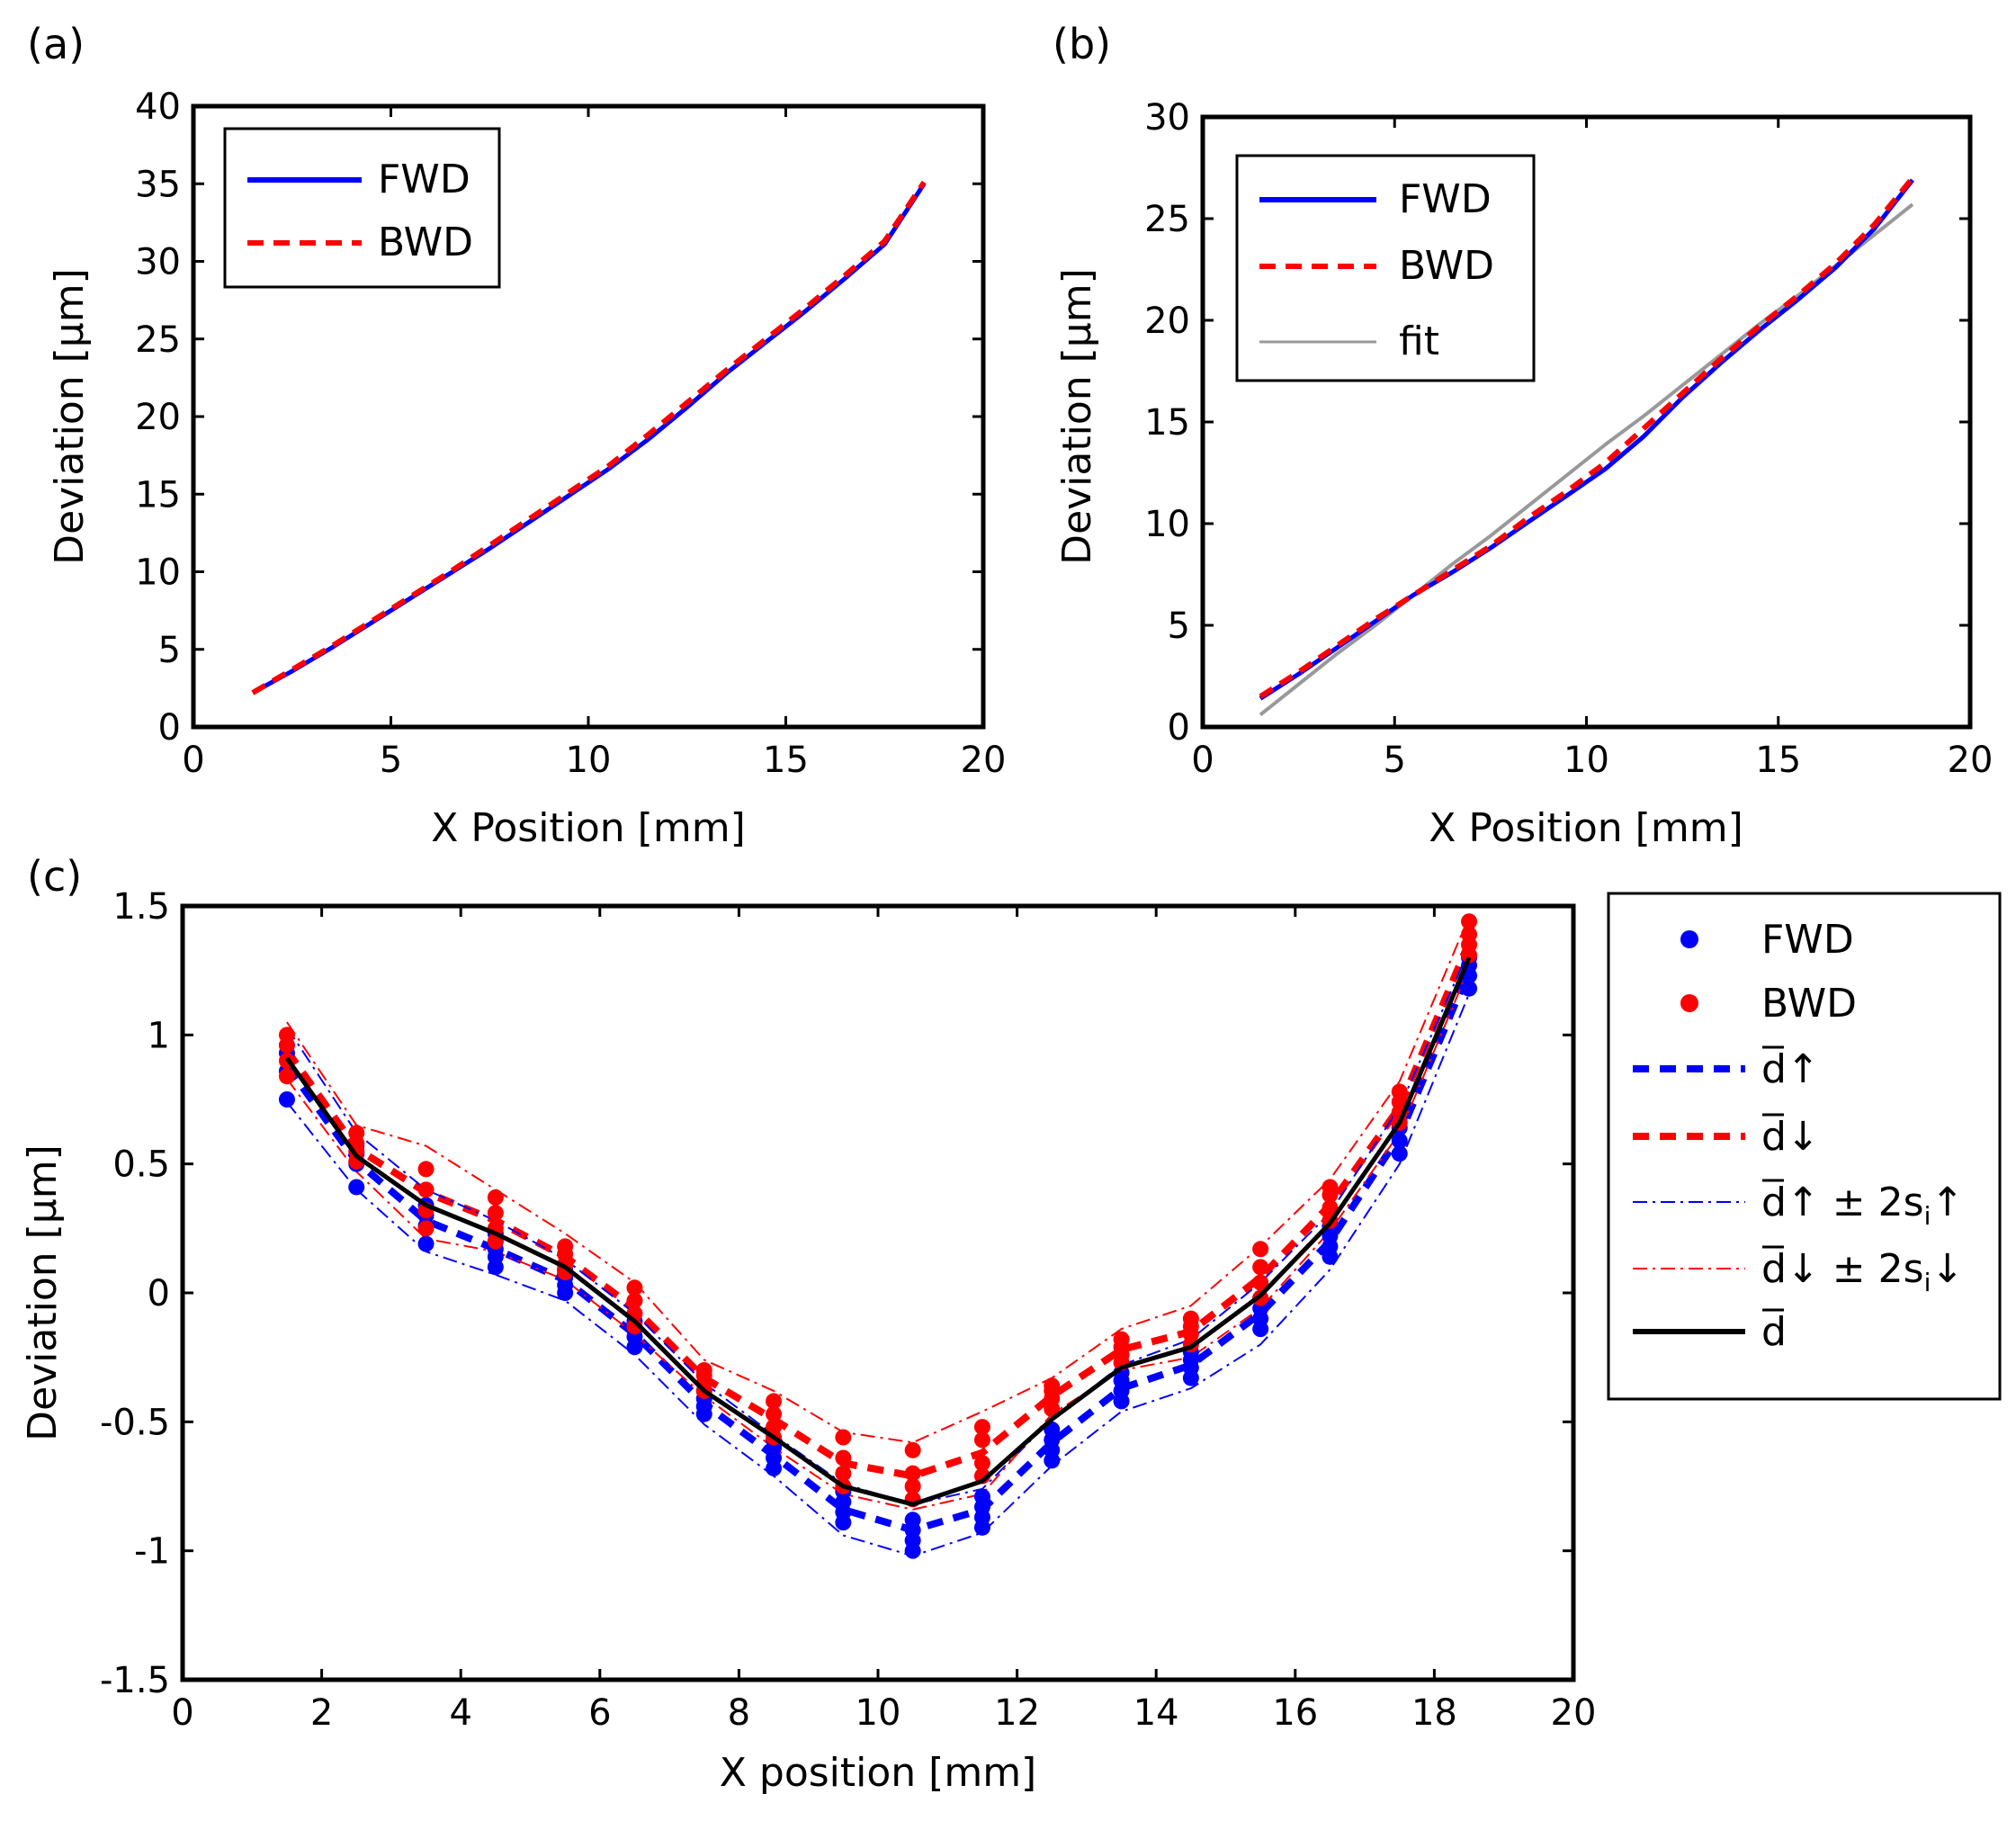  I want to click on legend-marker-bwd, so click(1689, 1003).